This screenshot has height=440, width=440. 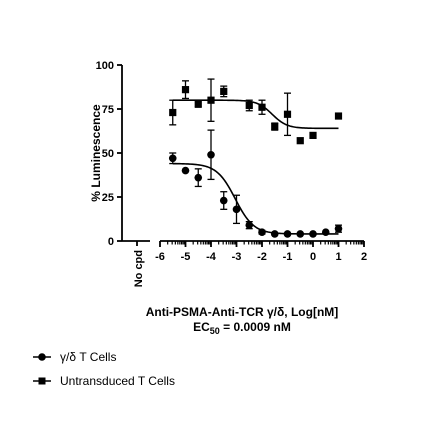 I want to click on data-marks, so click(x=255, y=158).